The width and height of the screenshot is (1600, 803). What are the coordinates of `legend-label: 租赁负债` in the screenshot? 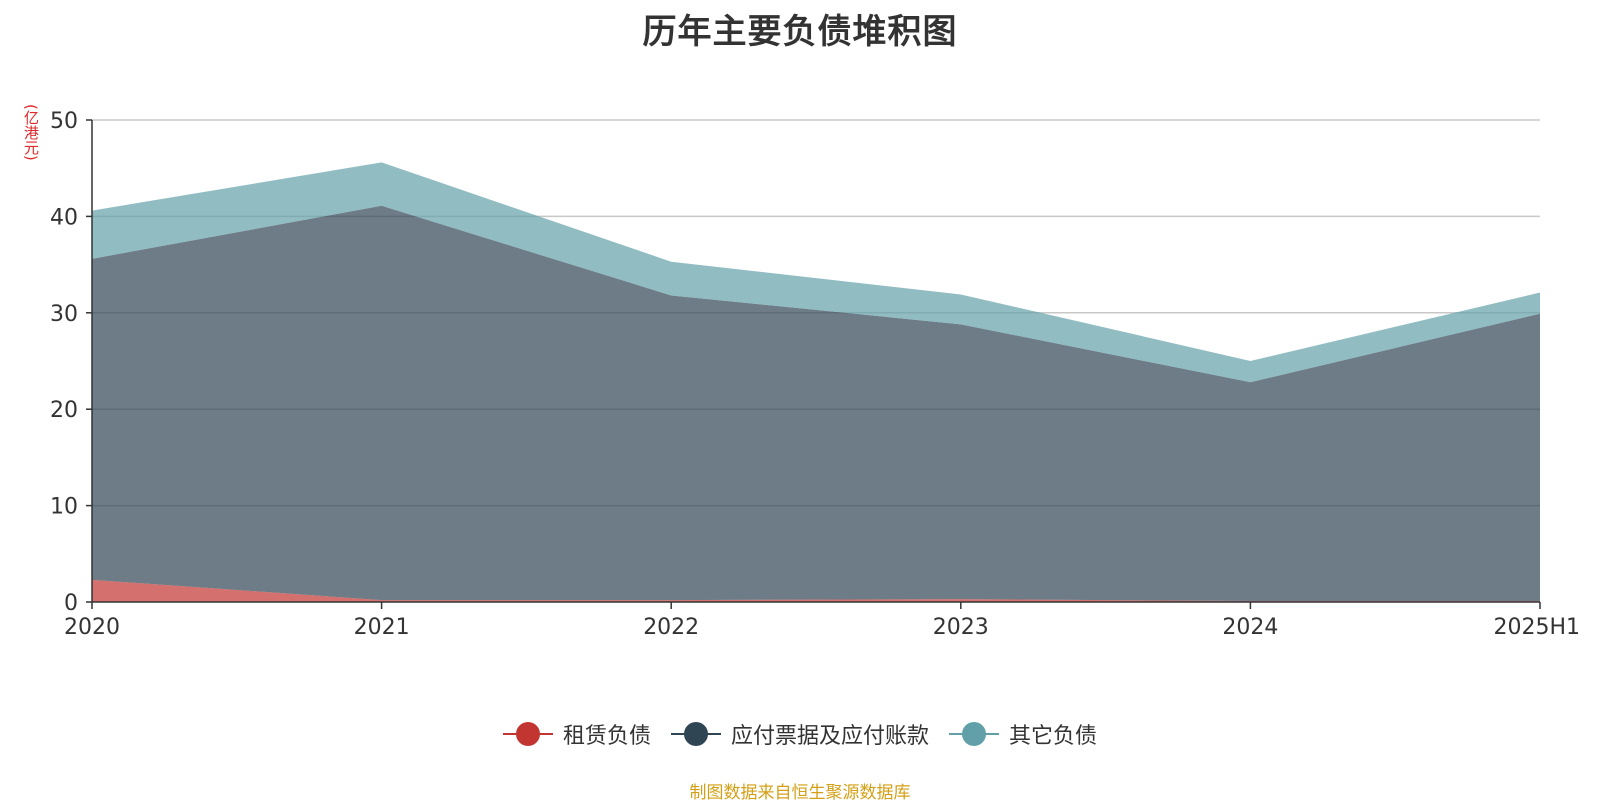 It's located at (606, 736).